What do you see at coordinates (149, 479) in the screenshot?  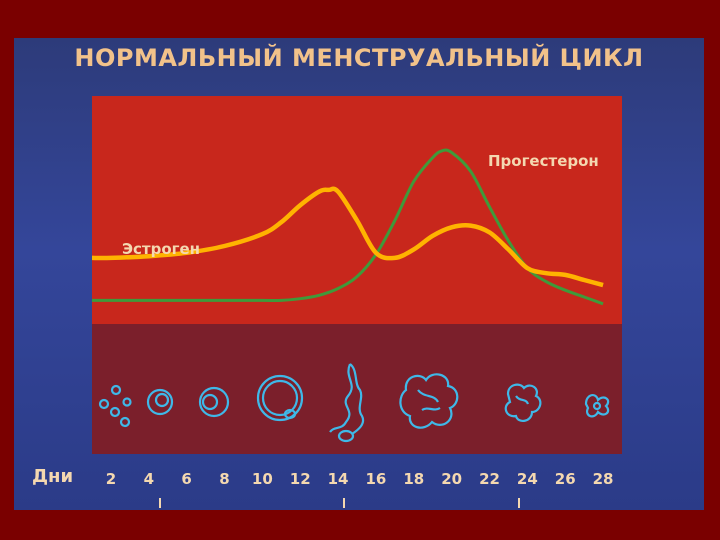 I see `x-tick-label: 4` at bounding box center [149, 479].